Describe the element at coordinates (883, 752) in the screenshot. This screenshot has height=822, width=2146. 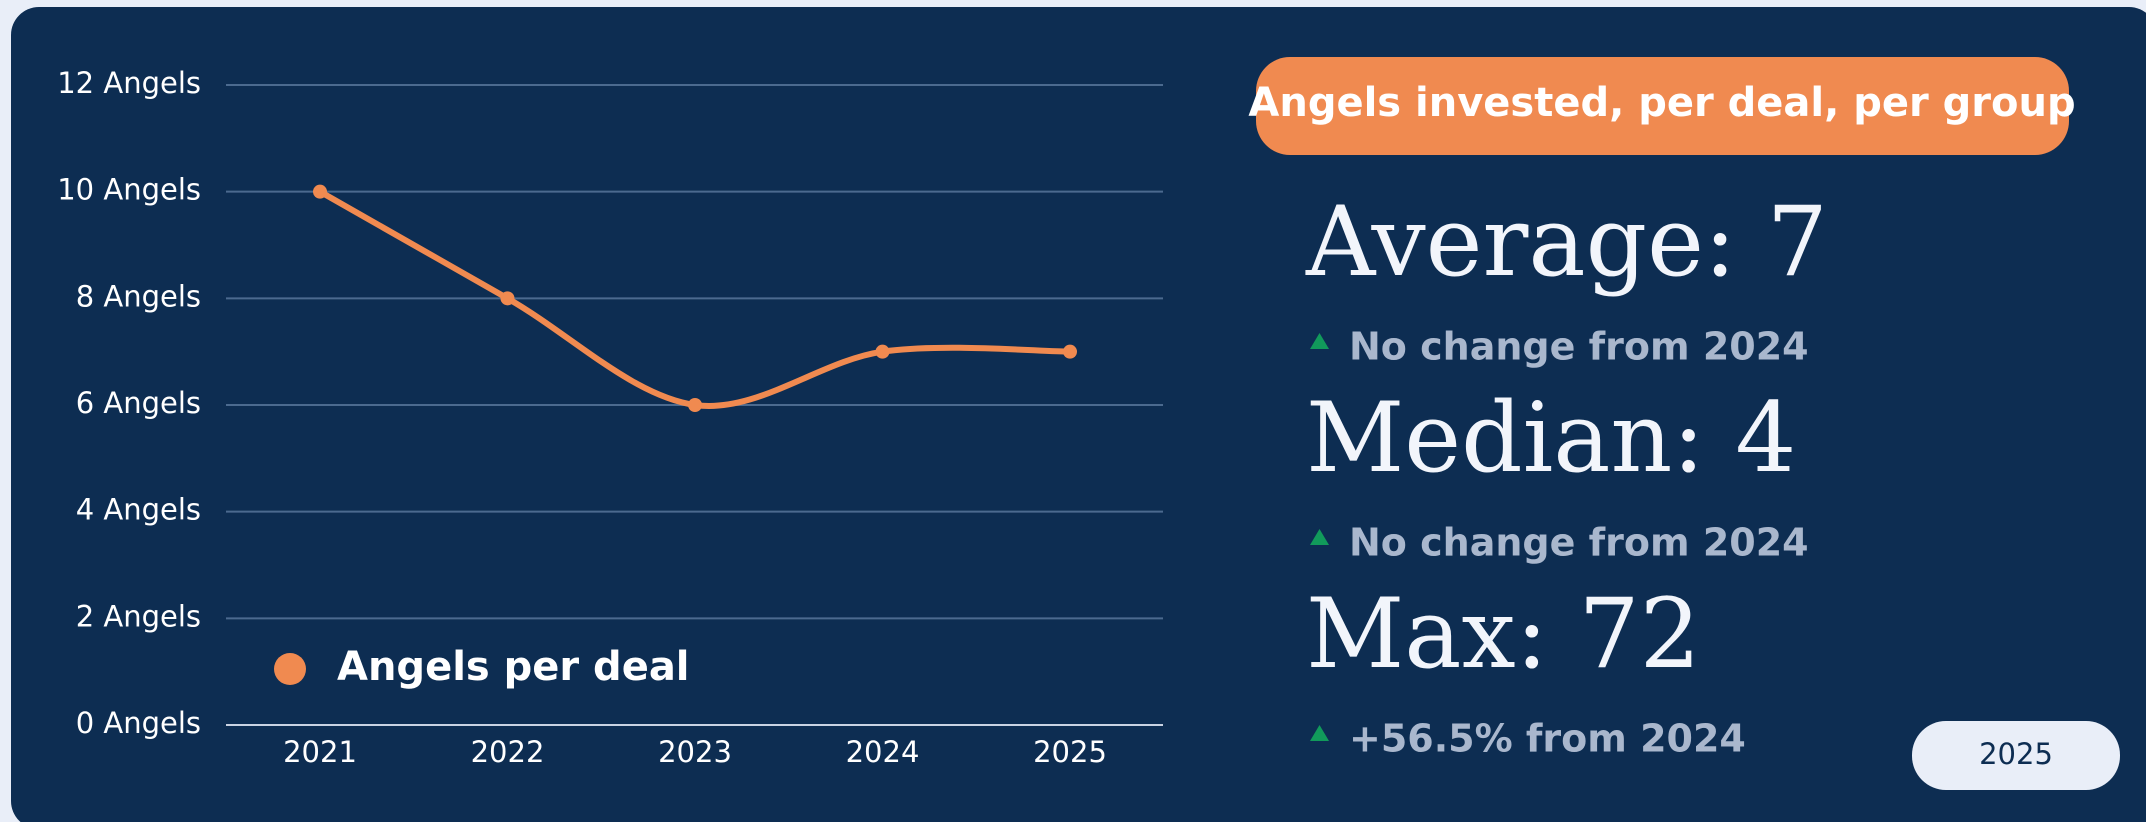
I see `x-tick-label: 2024` at that location.